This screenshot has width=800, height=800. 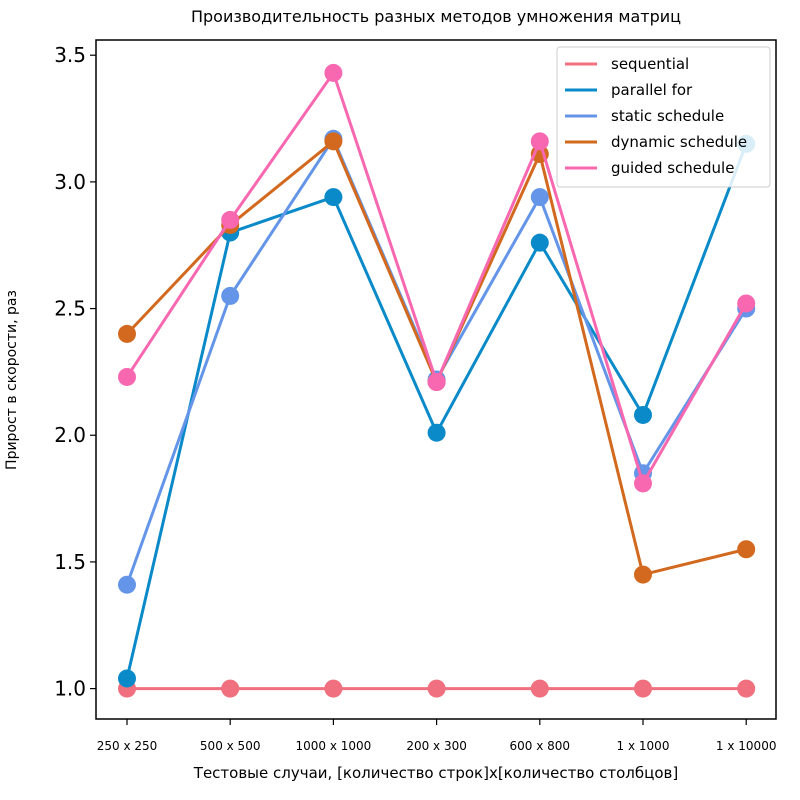 What do you see at coordinates (540, 746) in the screenshot?
I see `x-tick-label: 600 x 800` at bounding box center [540, 746].